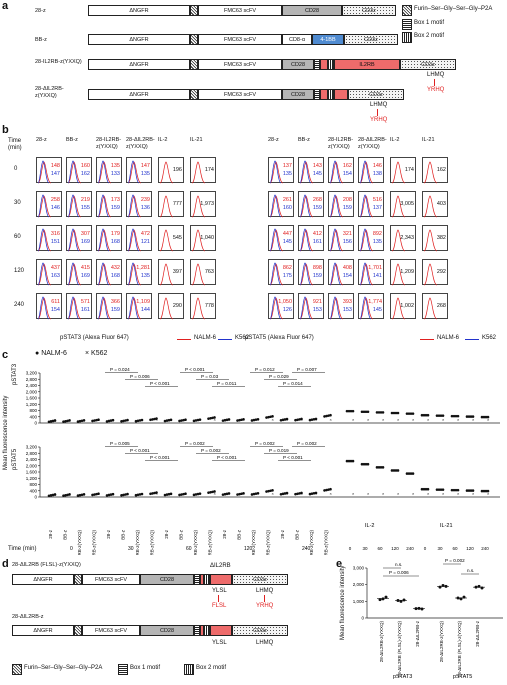 This screenshot has height=685, width=507. Describe the element at coordinates (371, 272) in the screenshot. I see `pstat5-histogram: 1,701 141` at that location.